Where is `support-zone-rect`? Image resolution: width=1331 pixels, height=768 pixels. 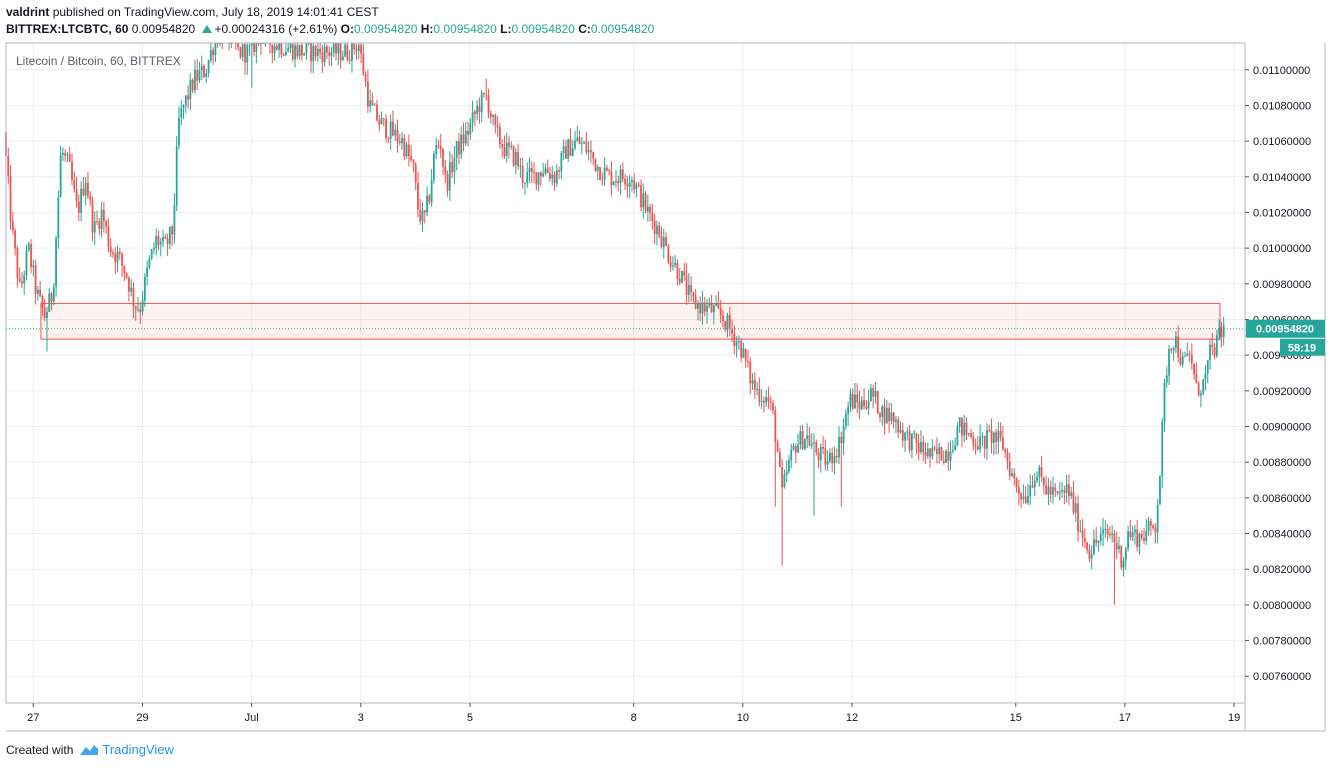
support-zone-rect is located at coordinates (630, 321).